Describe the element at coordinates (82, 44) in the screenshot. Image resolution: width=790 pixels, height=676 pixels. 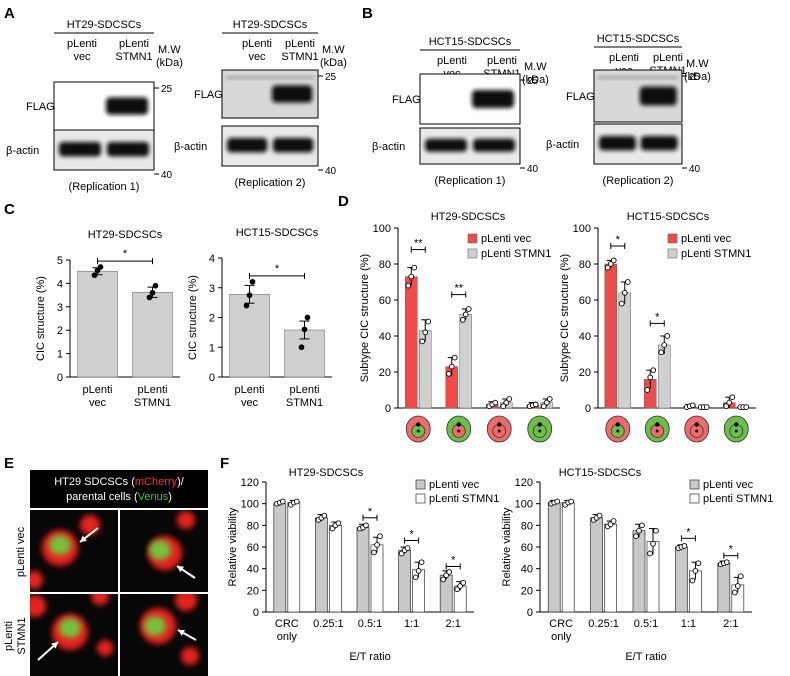
I see `lane-label-vec: pLenti` at that location.